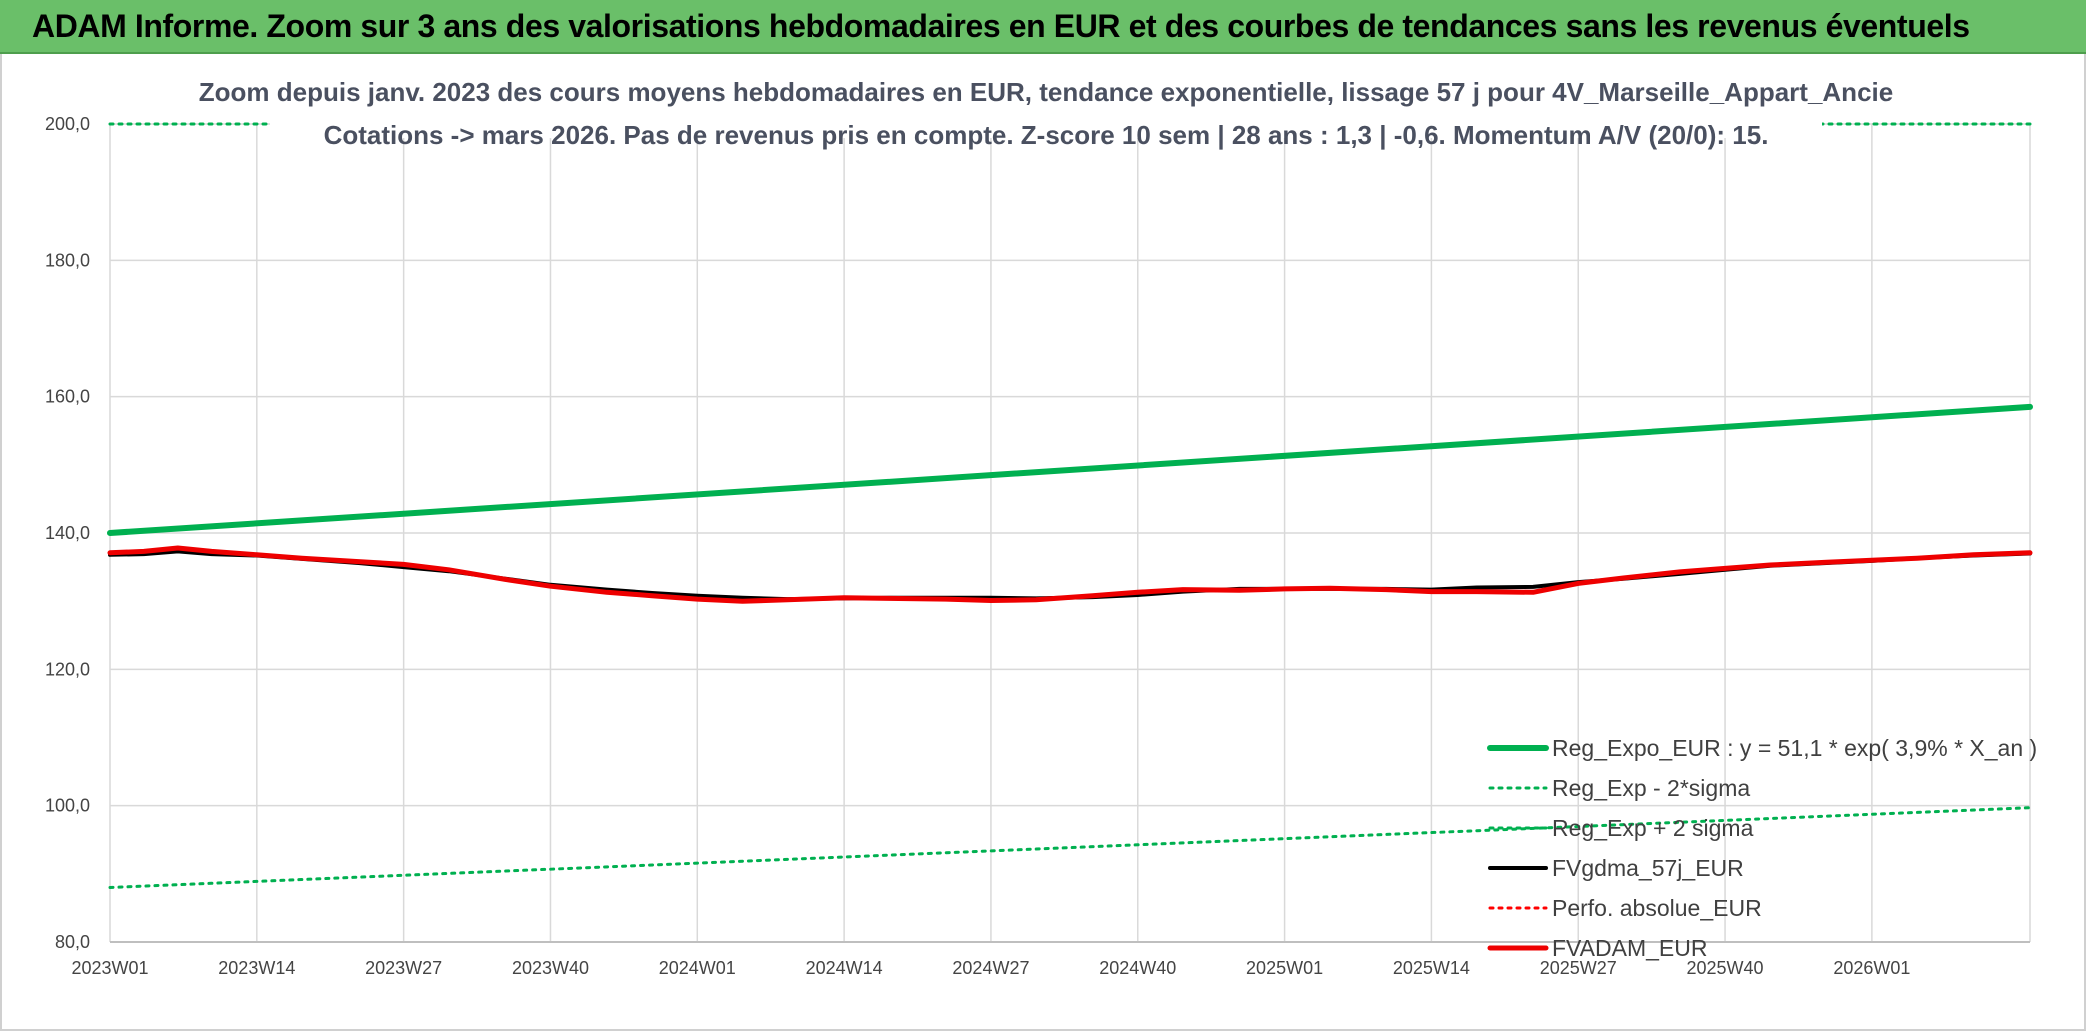 This screenshot has height=1031, width=2086. What do you see at coordinates (1651, 788) in the screenshot?
I see `legend-label: Reg_Exp - 2*sigma` at bounding box center [1651, 788].